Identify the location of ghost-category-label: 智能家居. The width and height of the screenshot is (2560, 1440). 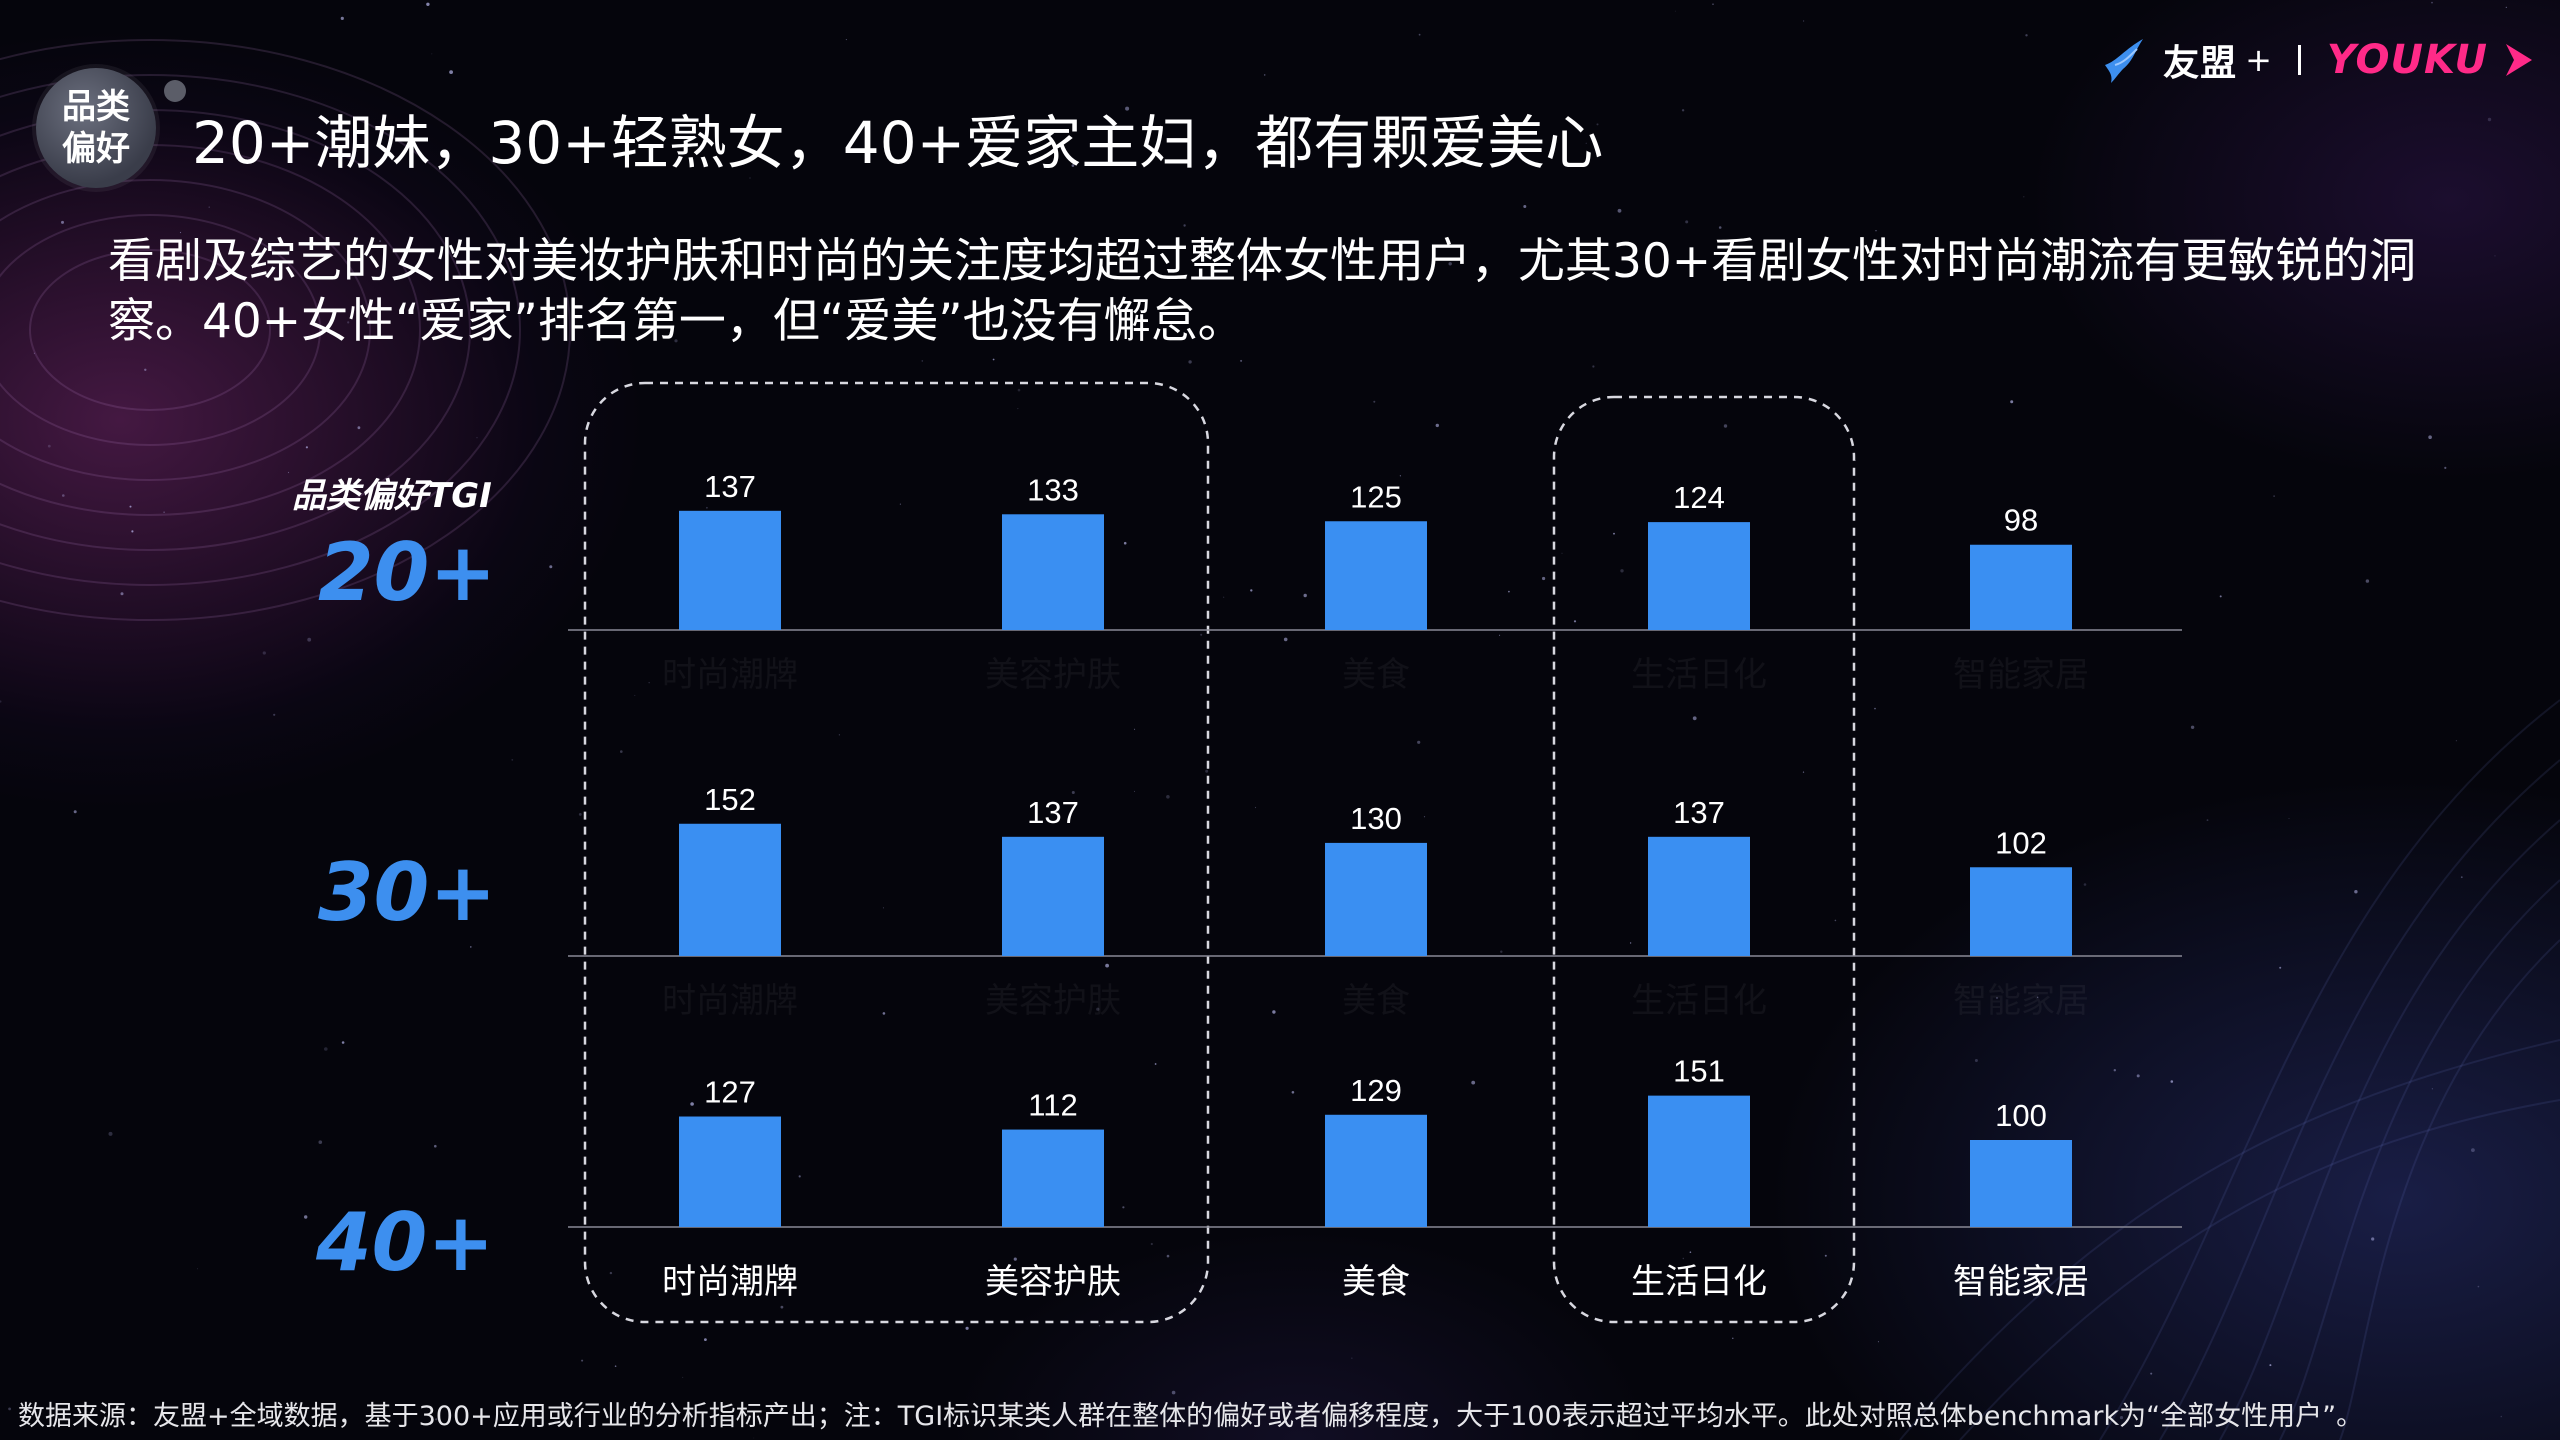
(2021, 675).